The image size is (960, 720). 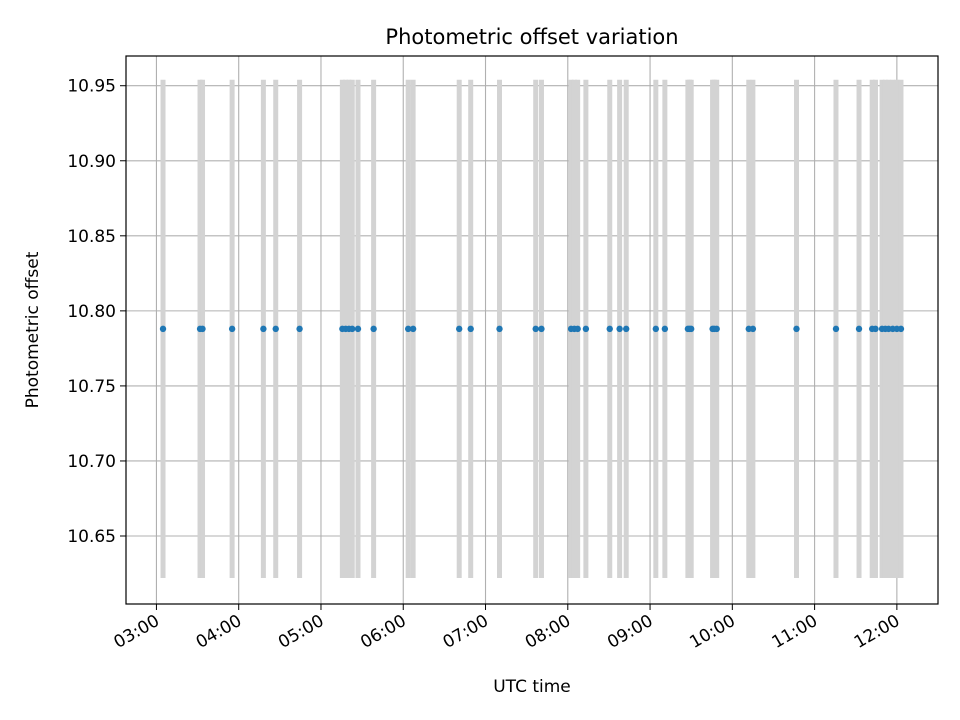 I want to click on x-axis-title: UTC time, so click(x=532, y=687).